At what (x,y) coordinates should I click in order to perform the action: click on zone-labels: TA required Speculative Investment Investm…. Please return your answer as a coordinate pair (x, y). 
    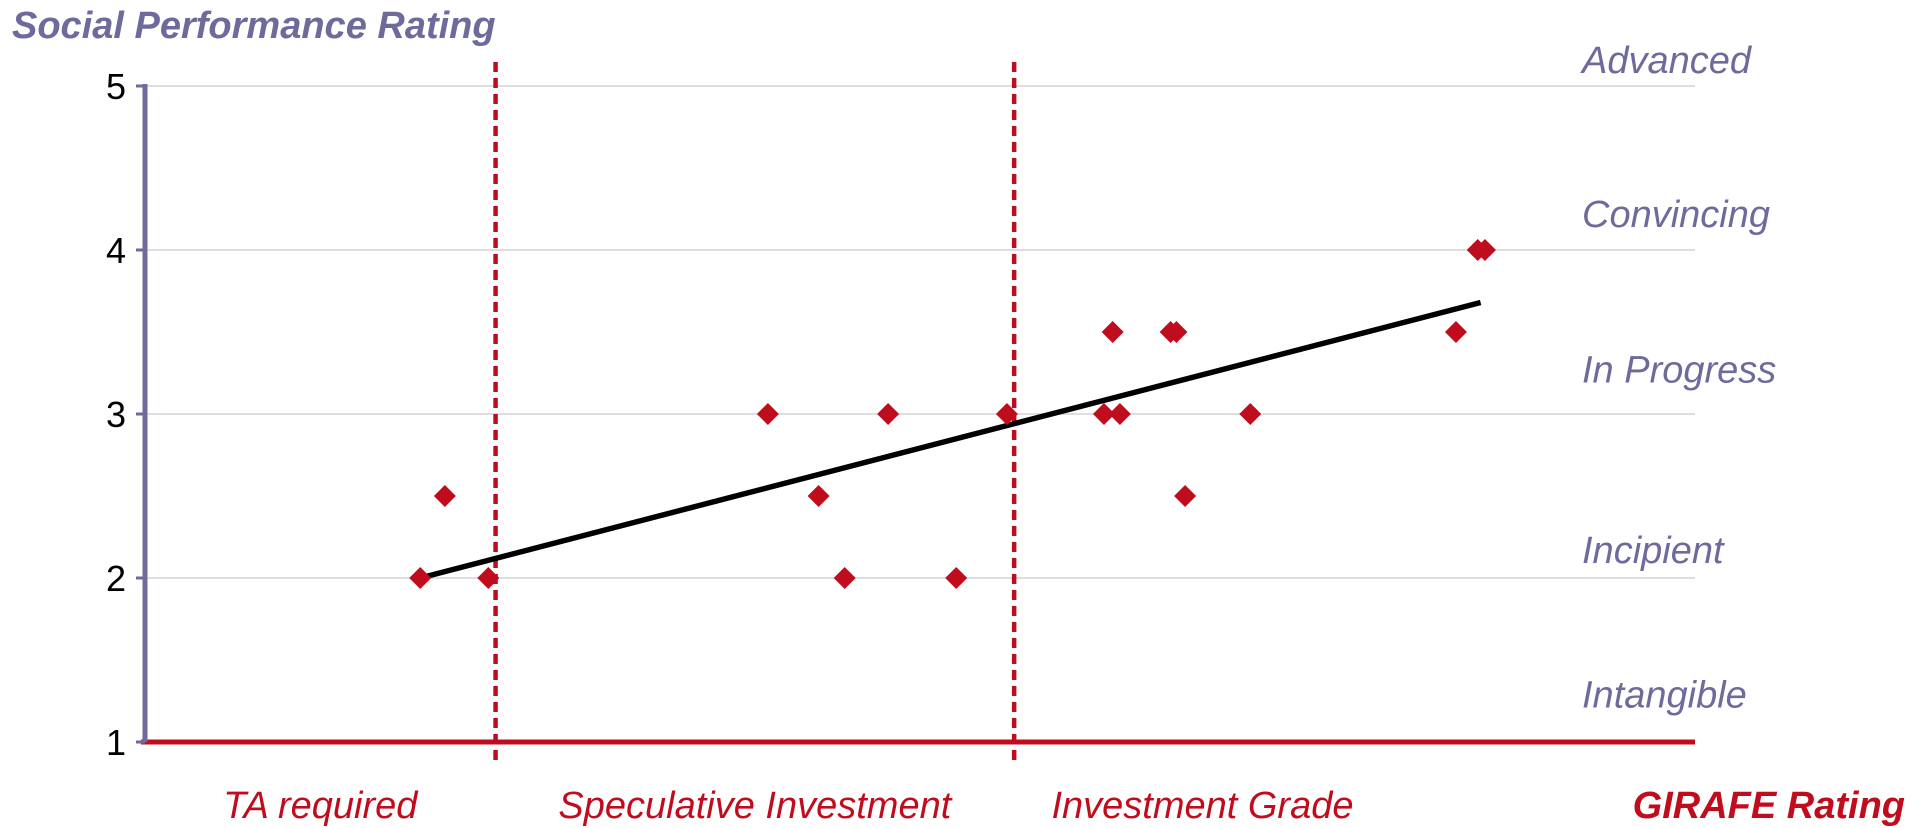
    Looking at the image, I should click on (788, 806).